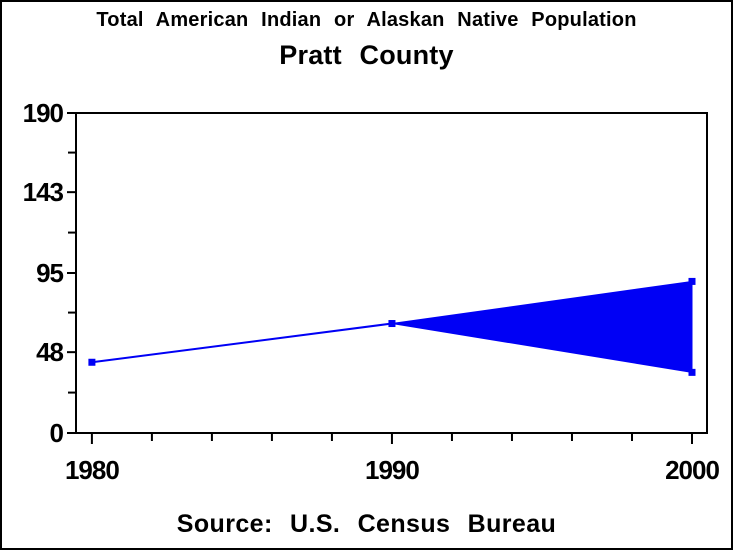  Describe the element at coordinates (57, 433) in the screenshot. I see `y-axis-label: 0` at that location.